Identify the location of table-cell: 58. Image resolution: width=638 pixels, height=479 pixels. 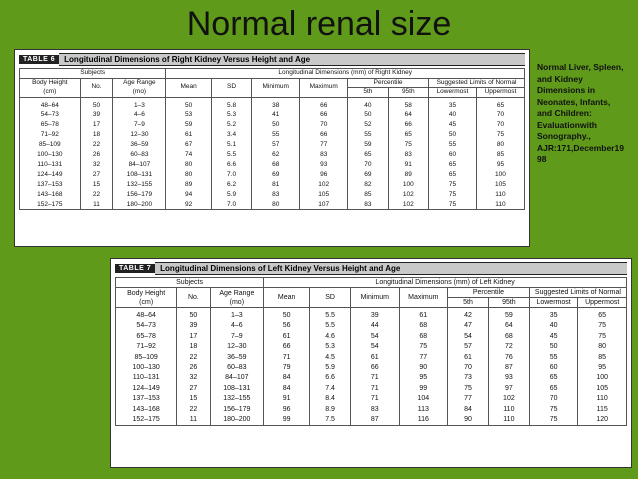
(408, 104).